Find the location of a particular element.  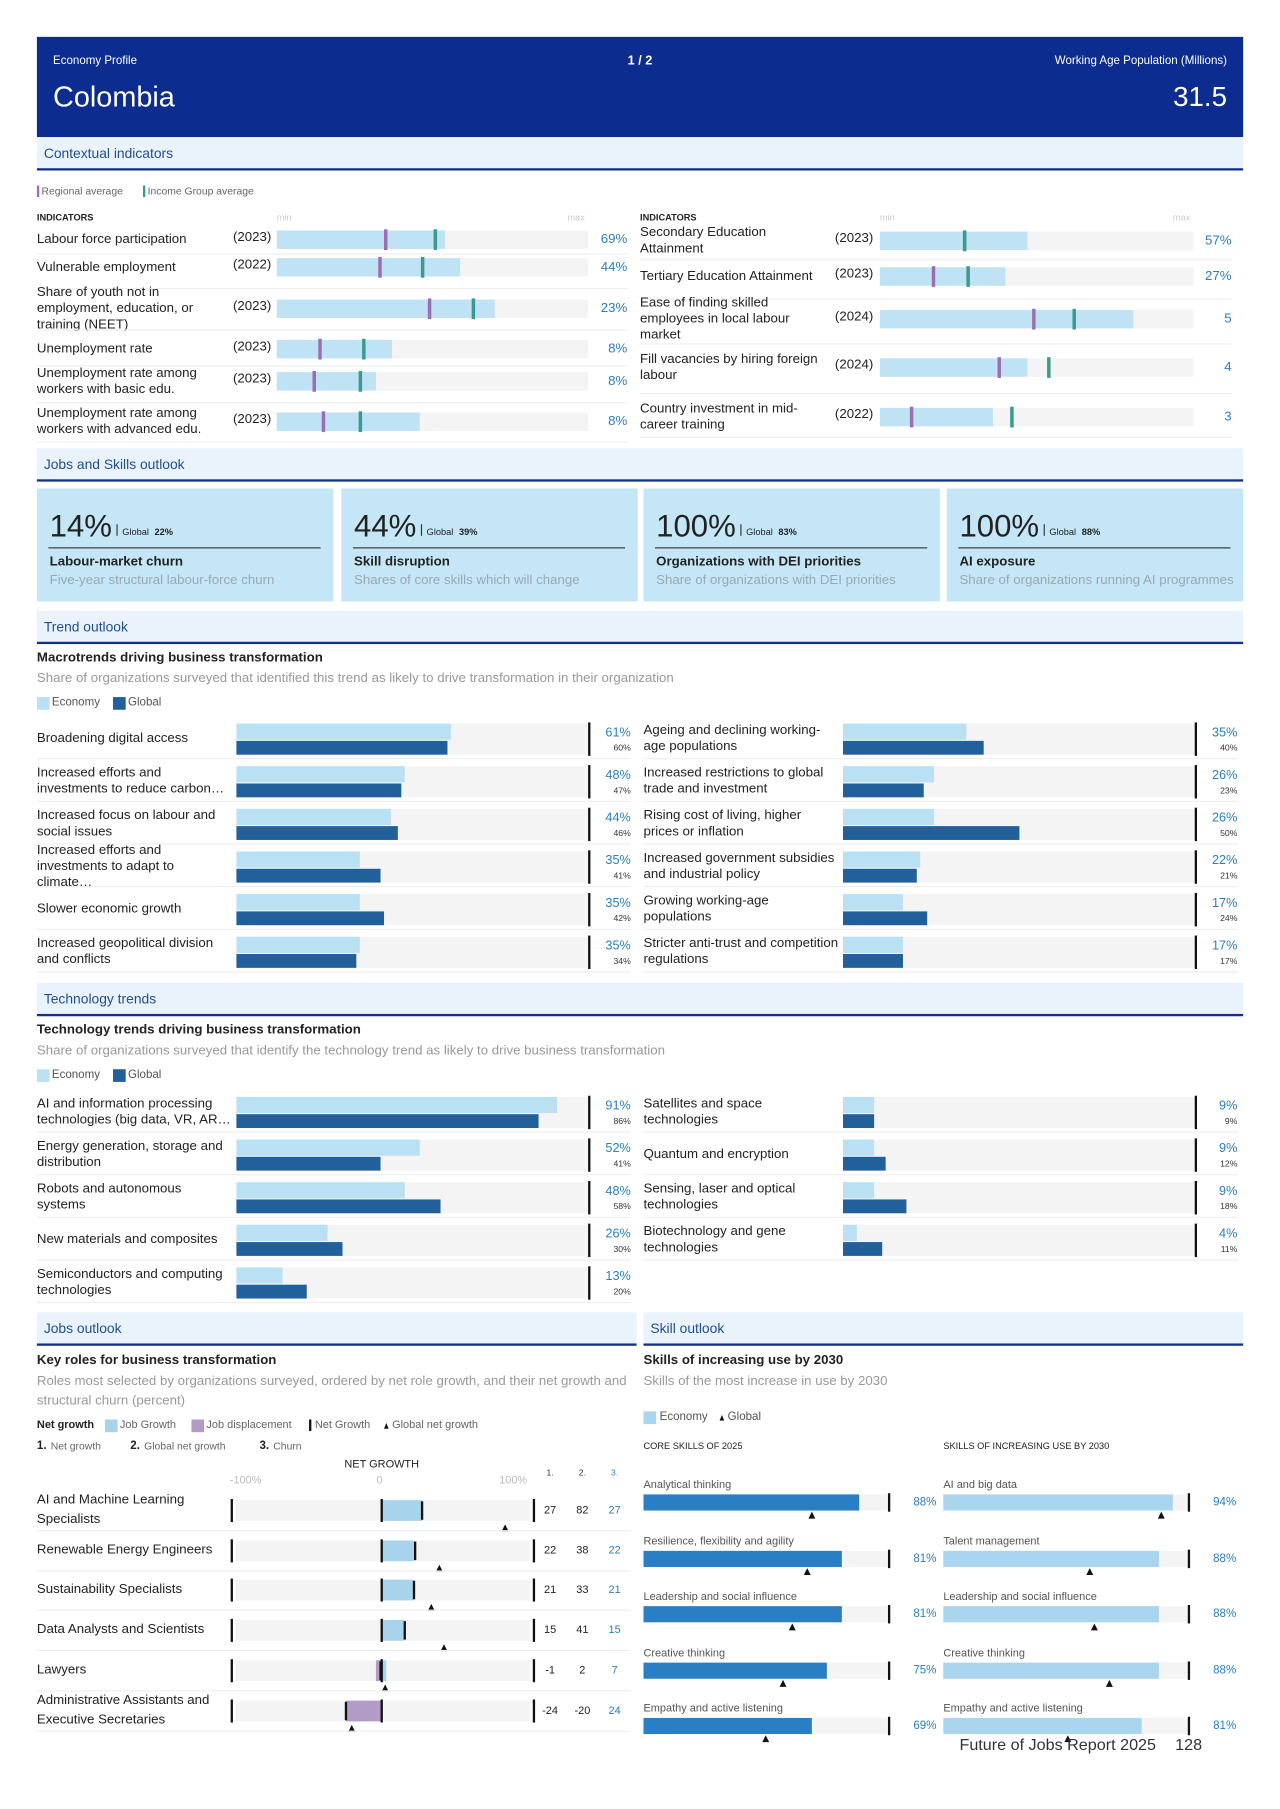

section-title: Jobs outlook is located at coordinates (82, 1328).